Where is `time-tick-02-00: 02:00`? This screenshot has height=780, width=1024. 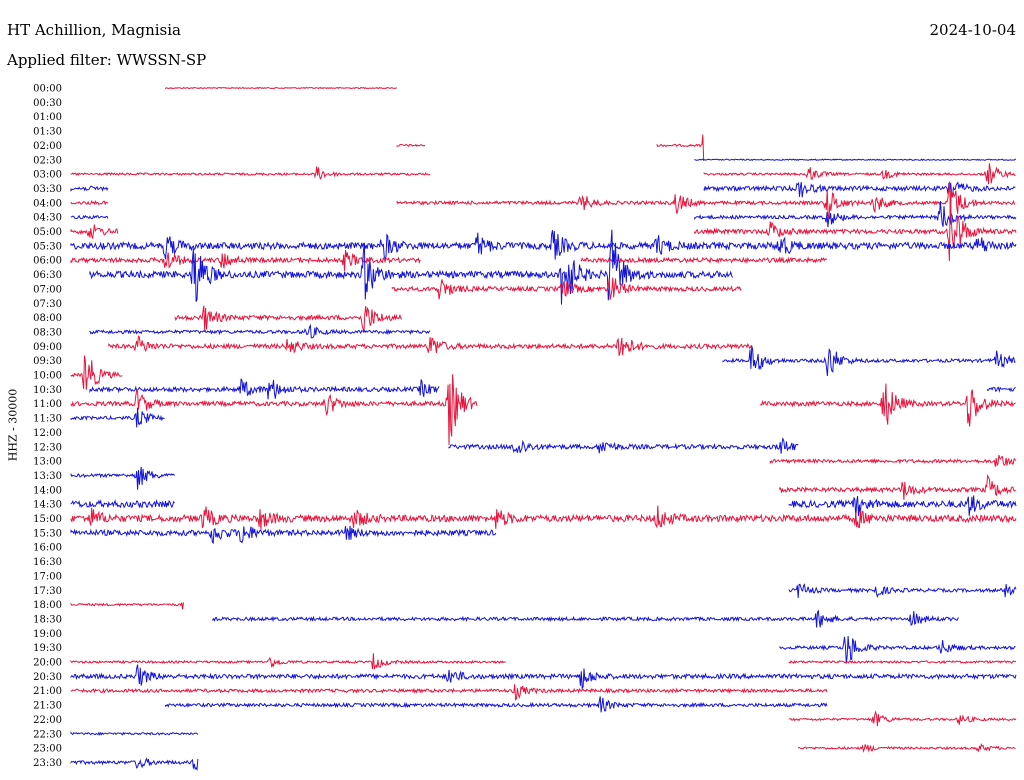 time-tick-02-00: 02:00 is located at coordinates (47, 146).